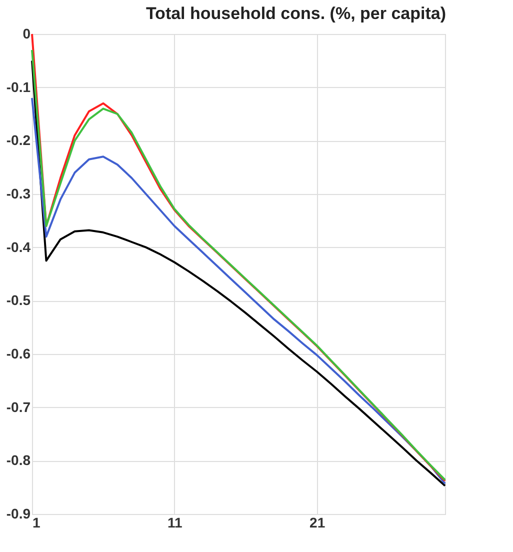 The image size is (513, 552). Describe the element at coordinates (18, 140) in the screenshot. I see `y-tick-label: -0.2` at that location.